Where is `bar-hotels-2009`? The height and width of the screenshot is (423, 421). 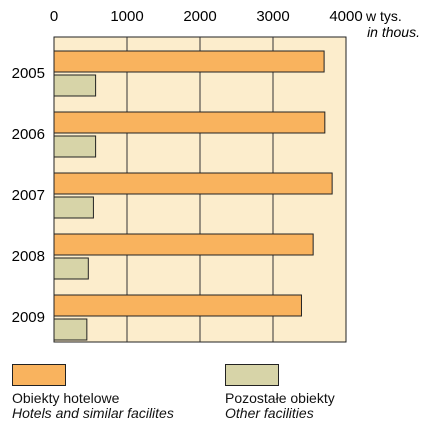
bar-hotels-2009 is located at coordinates (177, 305).